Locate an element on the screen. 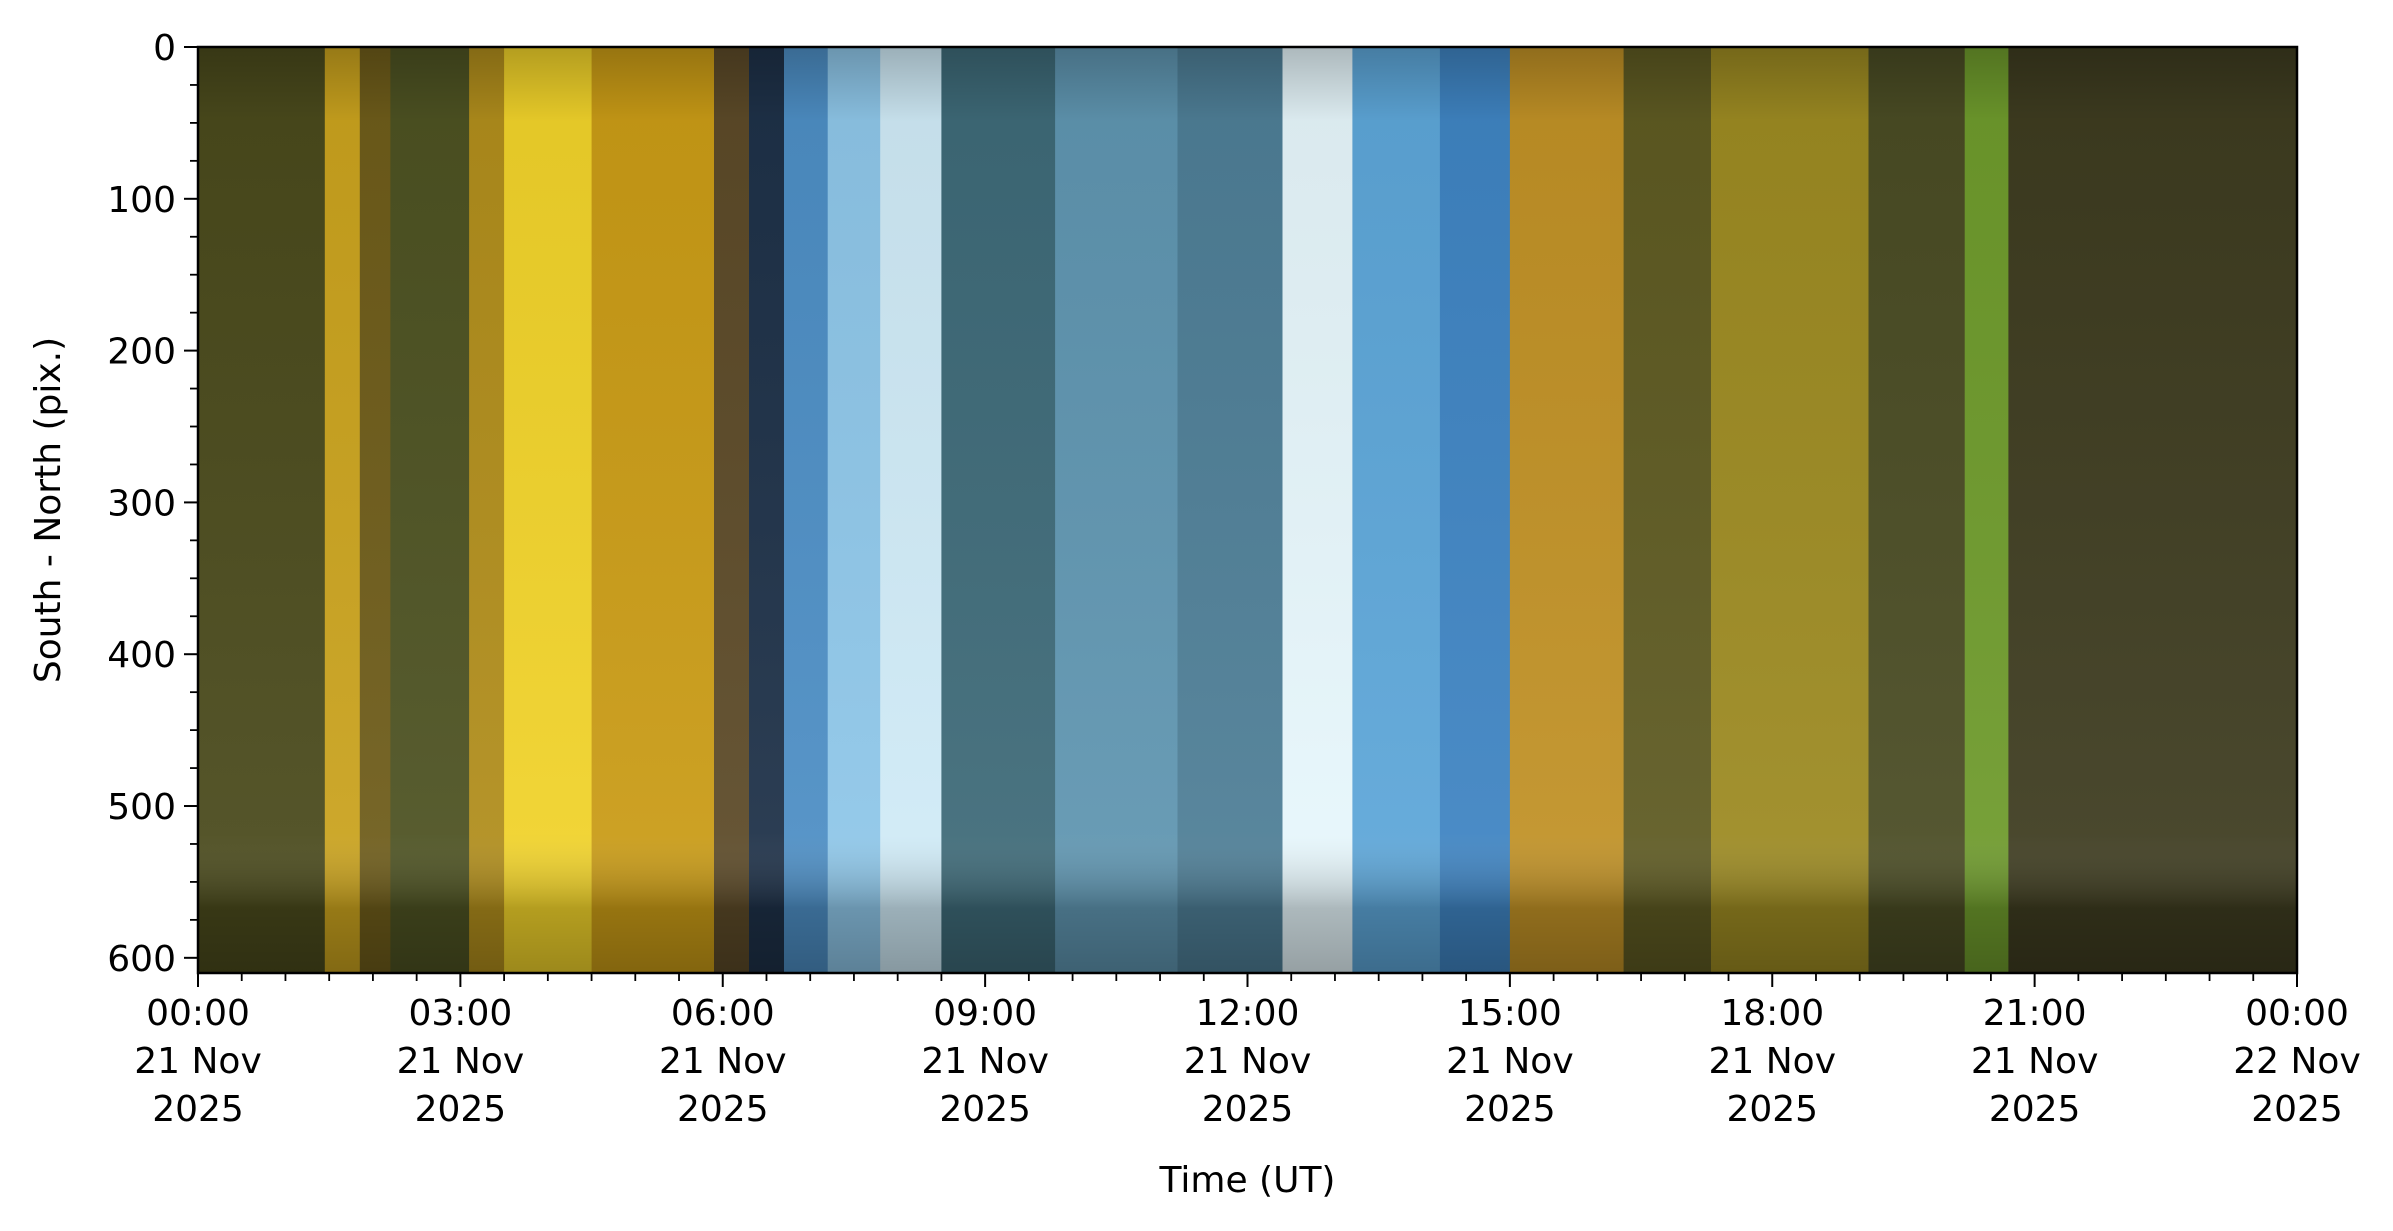 Image resolution: width=2393 pixels, height=1231 pixels. y-tick-label: 0 is located at coordinates (164, 48).